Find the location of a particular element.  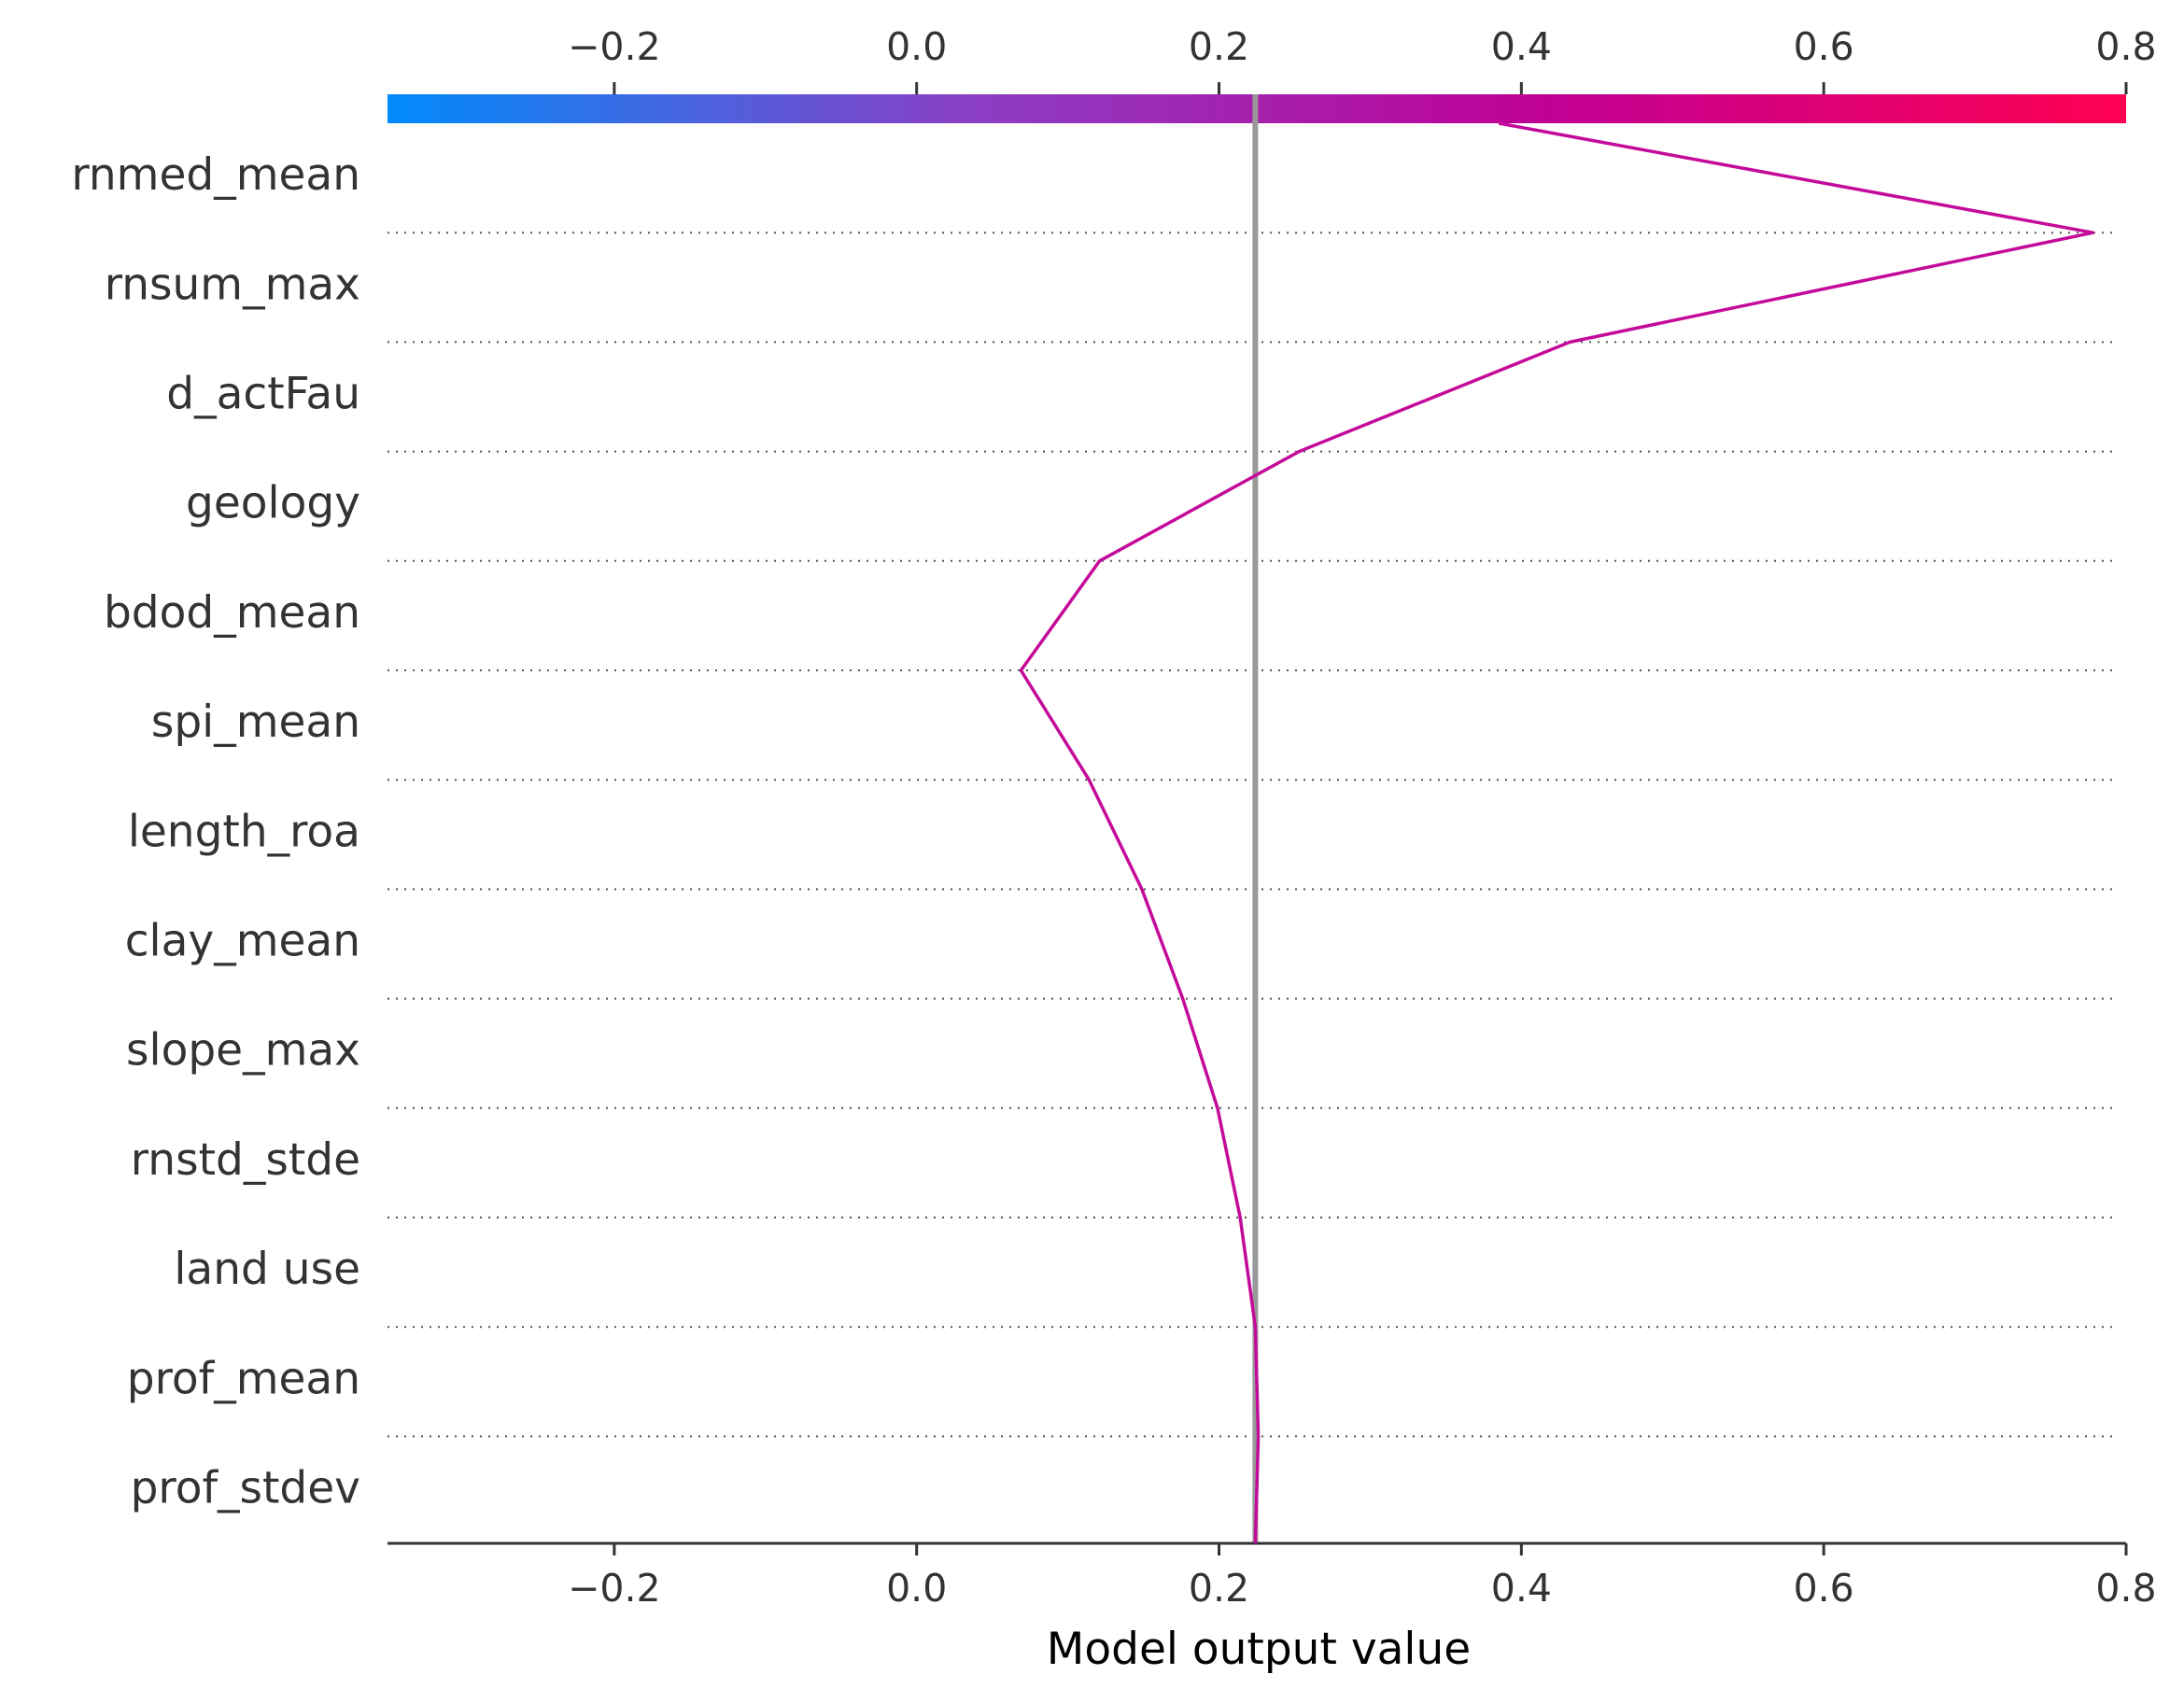

bottom-tick-label: 0.0 is located at coordinates (916, 1588).